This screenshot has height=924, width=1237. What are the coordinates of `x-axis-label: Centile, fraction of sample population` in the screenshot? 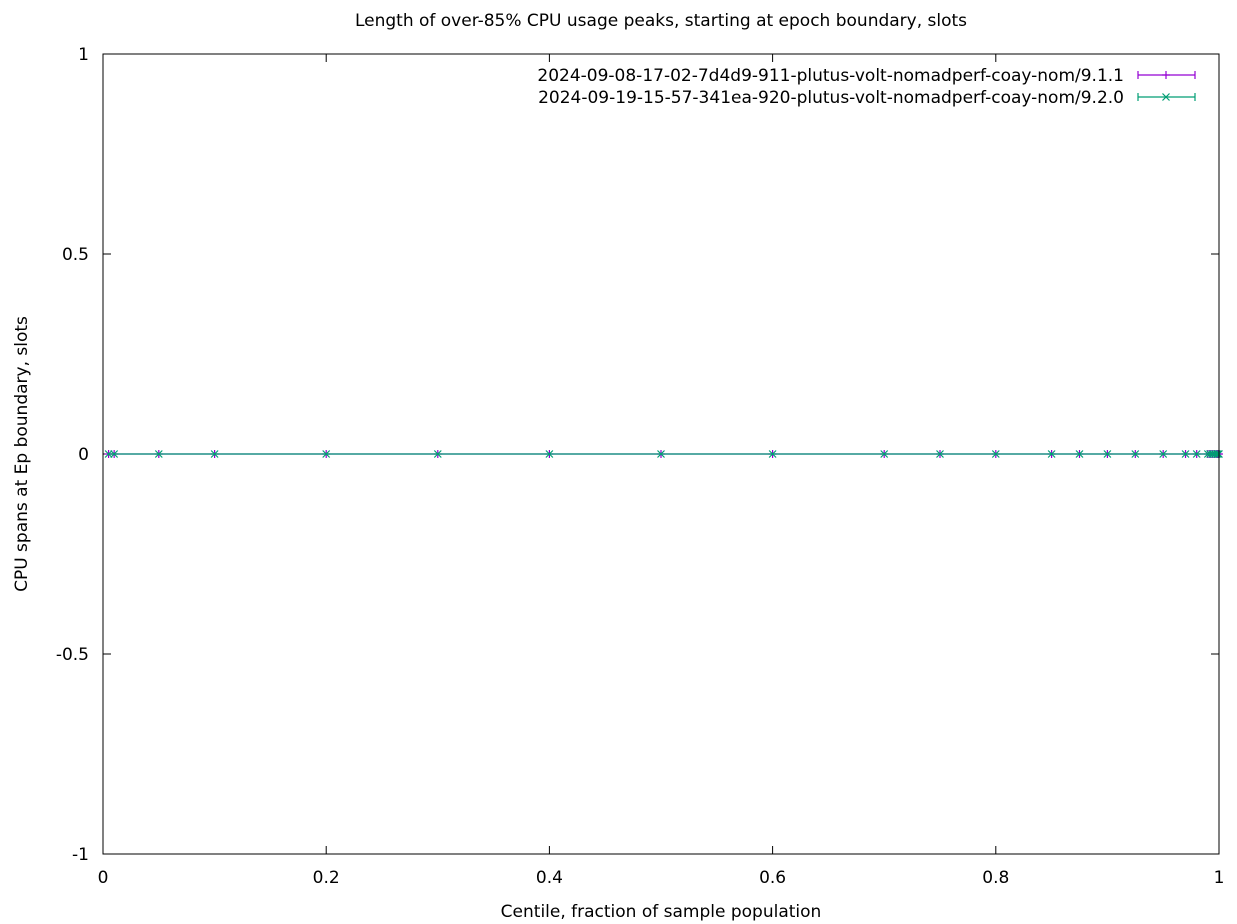 It's located at (661, 912).